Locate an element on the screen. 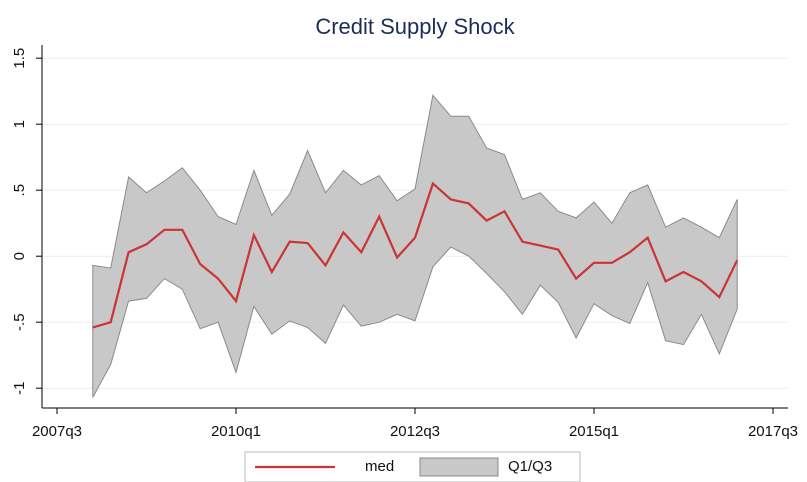  x-tick-label: 2012q3 is located at coordinates (415, 431).